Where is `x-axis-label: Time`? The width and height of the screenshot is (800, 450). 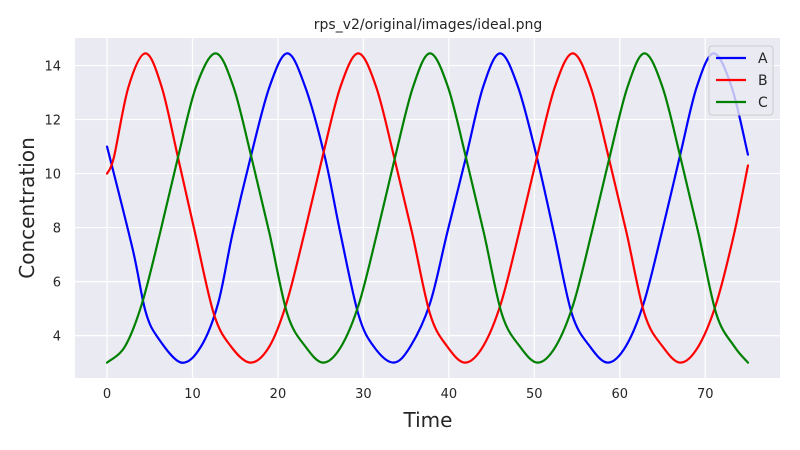 x-axis-label: Time is located at coordinates (428, 420).